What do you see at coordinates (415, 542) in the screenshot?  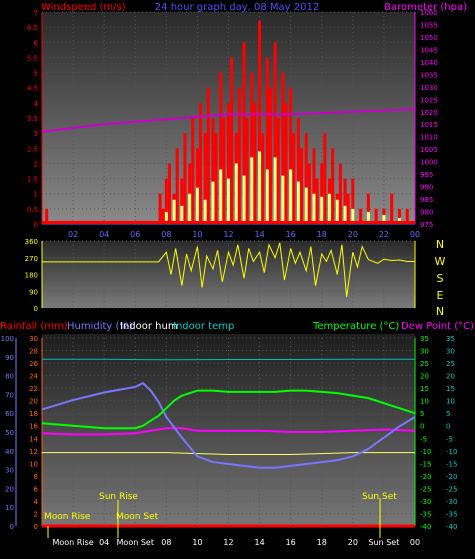 I see `temp-x-tick: 00` at bounding box center [415, 542].